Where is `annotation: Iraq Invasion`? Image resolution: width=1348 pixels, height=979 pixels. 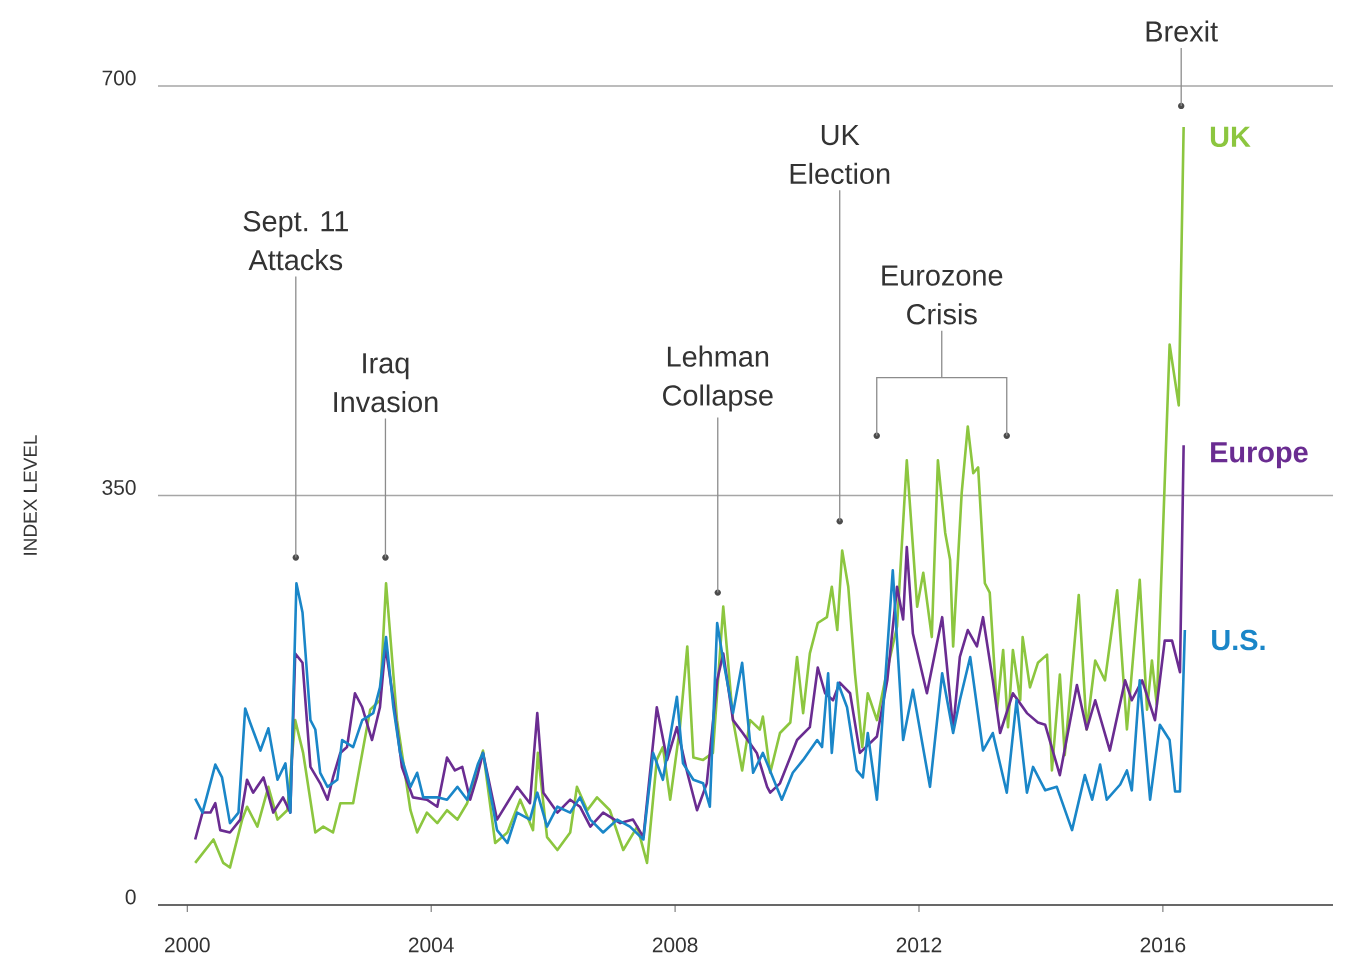
annotation: Iraq Invasion is located at coordinates (386, 383).